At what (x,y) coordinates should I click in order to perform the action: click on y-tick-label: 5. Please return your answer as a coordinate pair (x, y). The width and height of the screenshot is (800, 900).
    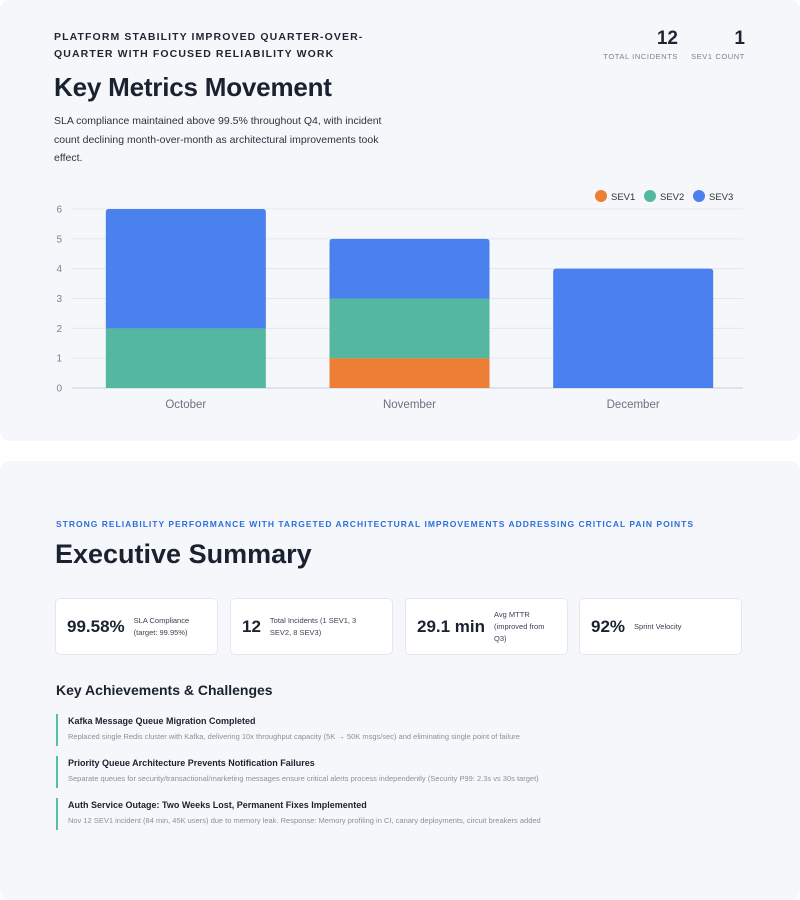
    Looking at the image, I should click on (59, 239).